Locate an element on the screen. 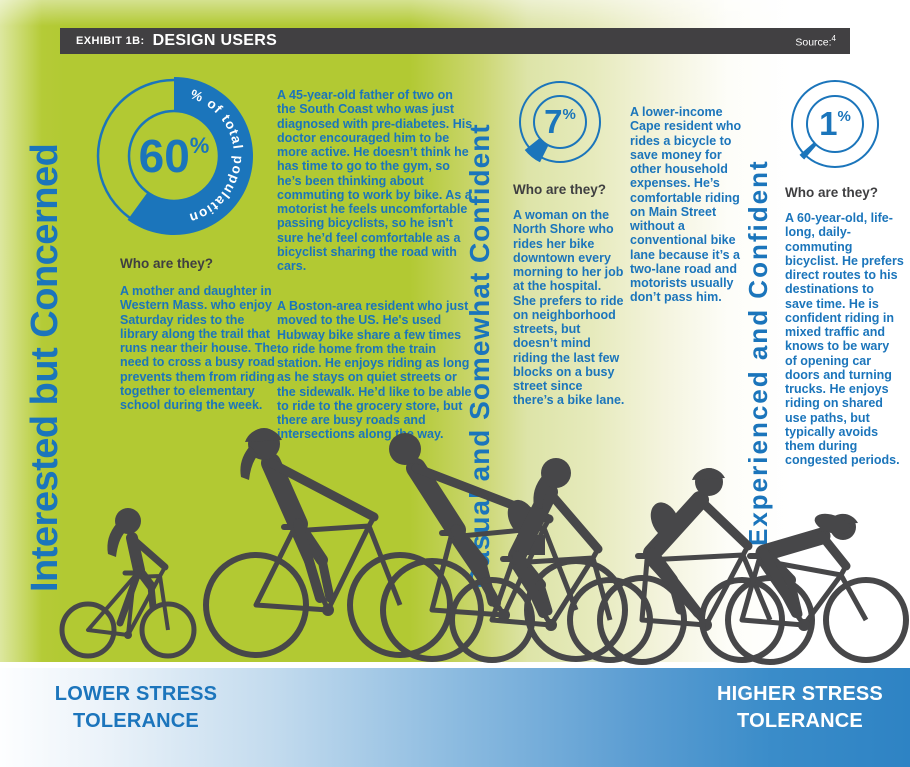  higher-stress-line1: HIGHER STRESS is located at coordinates (800, 694).